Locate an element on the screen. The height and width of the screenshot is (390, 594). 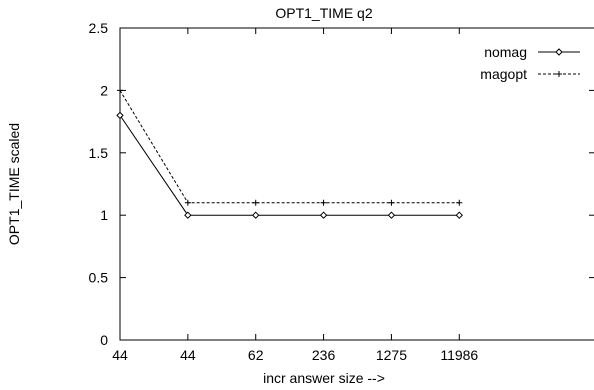
y-tick-label: 2 is located at coordinates (104, 90).